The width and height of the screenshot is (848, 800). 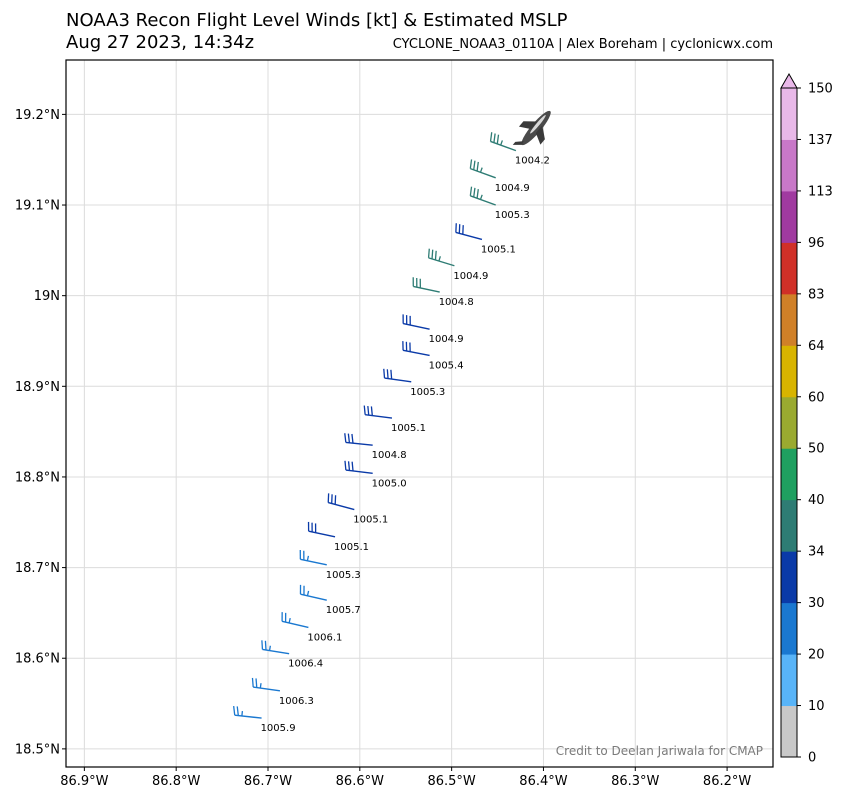 I want to click on x-tick-label: 86.4°W, so click(x=543, y=781).